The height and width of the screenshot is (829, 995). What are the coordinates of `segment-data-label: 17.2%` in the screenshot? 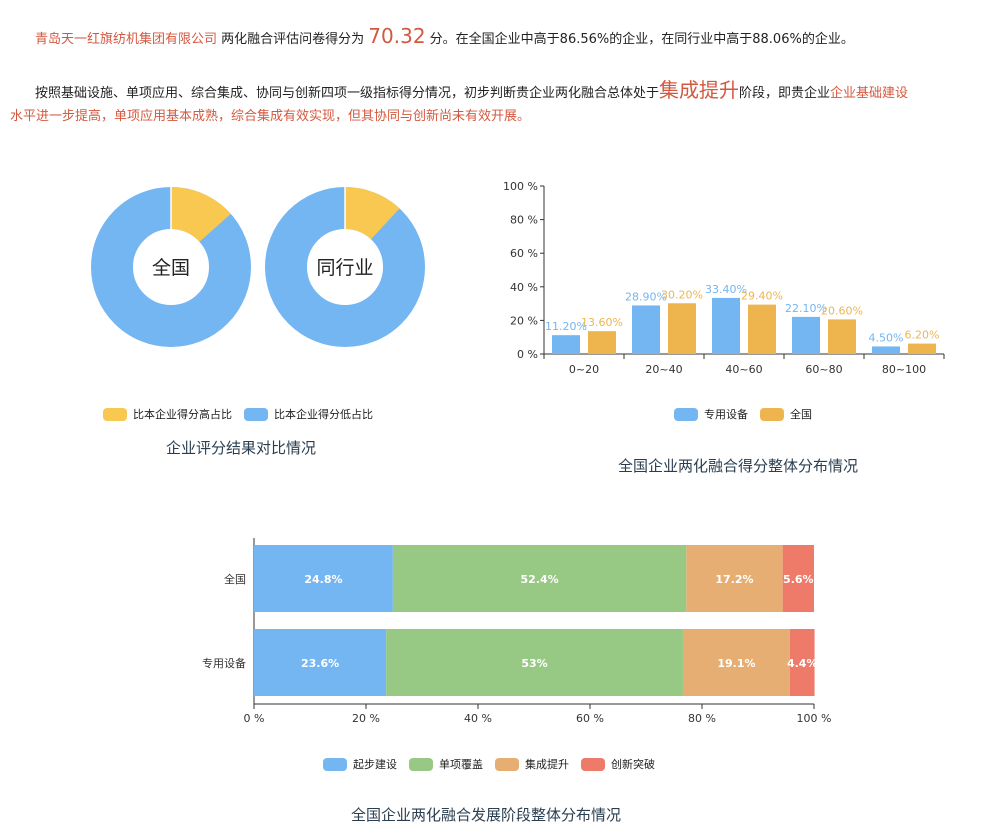 It's located at (734, 579).